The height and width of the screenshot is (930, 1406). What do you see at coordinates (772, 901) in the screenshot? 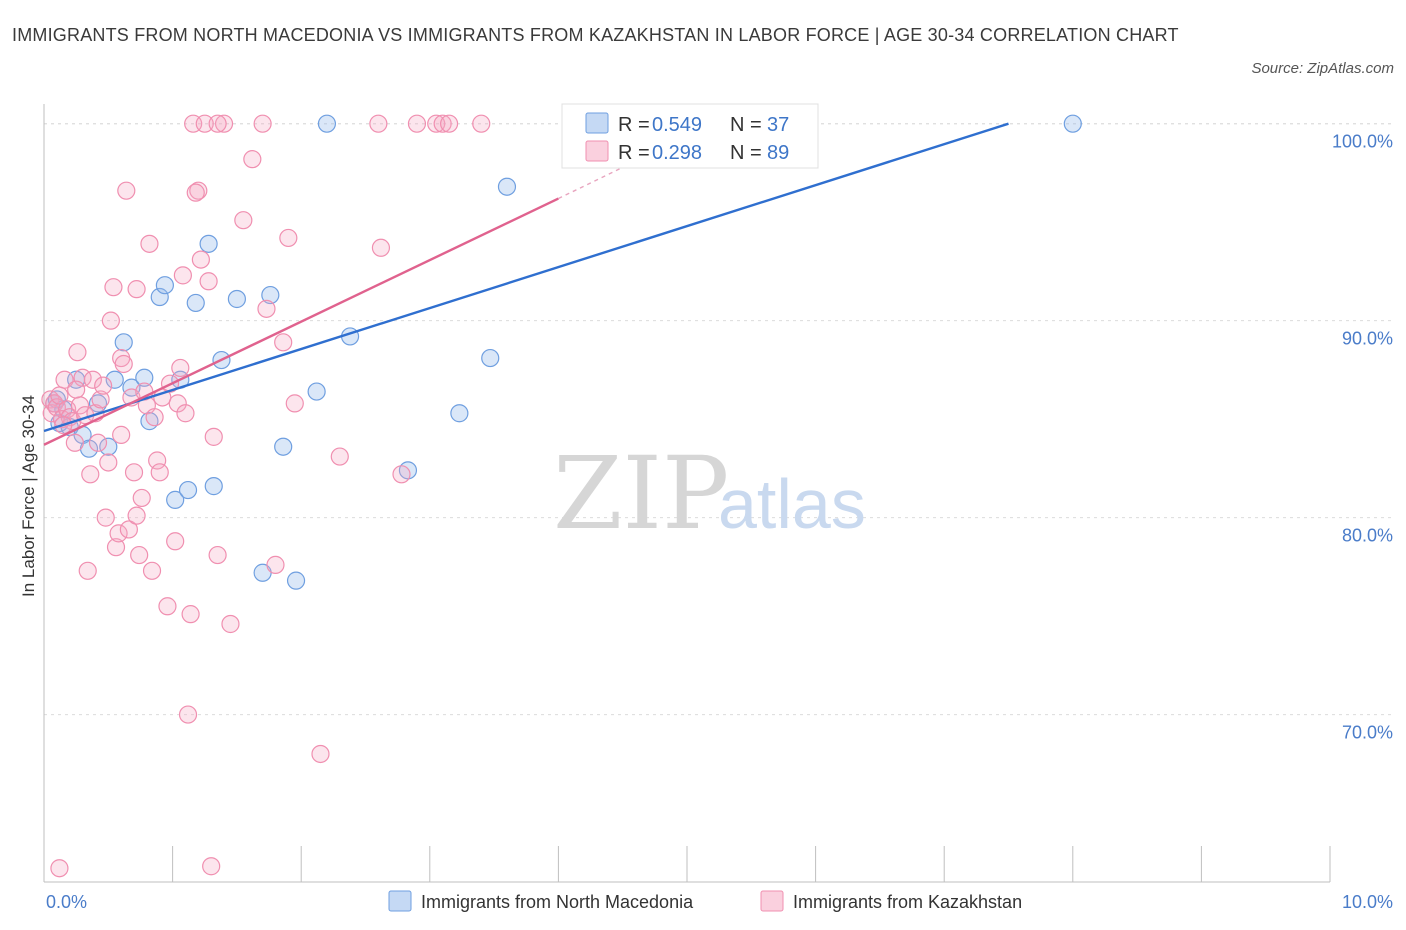
I see `legend-swatch-kazakhstan` at bounding box center [772, 901].